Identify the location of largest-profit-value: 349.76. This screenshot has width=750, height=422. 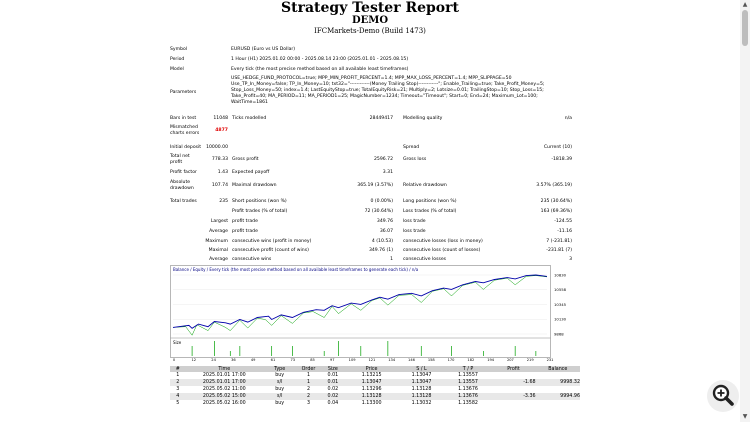
(384, 221).